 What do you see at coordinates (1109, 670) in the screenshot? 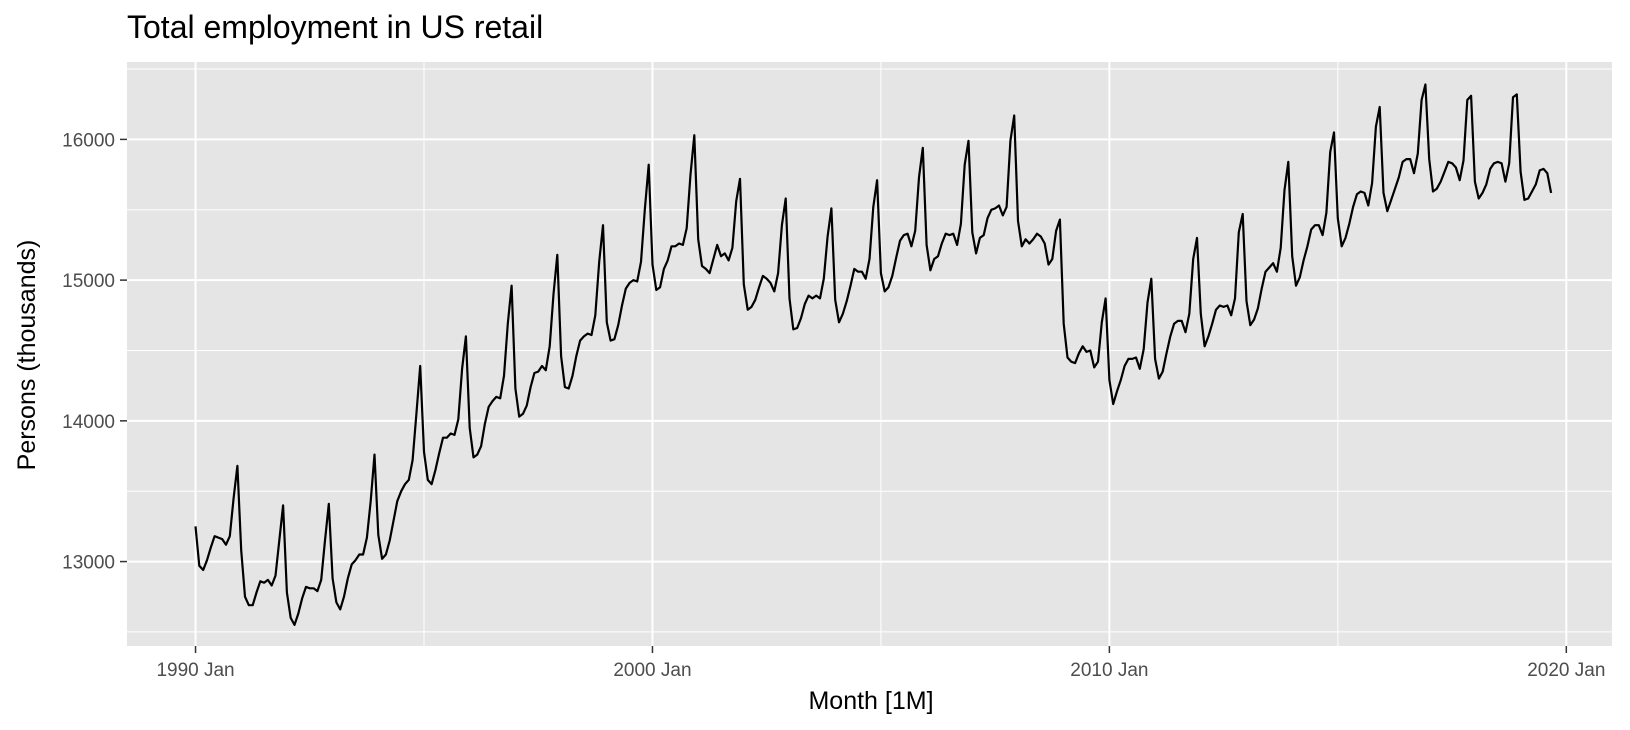
I see `x-tick-label: 2010 Jan` at bounding box center [1109, 670].